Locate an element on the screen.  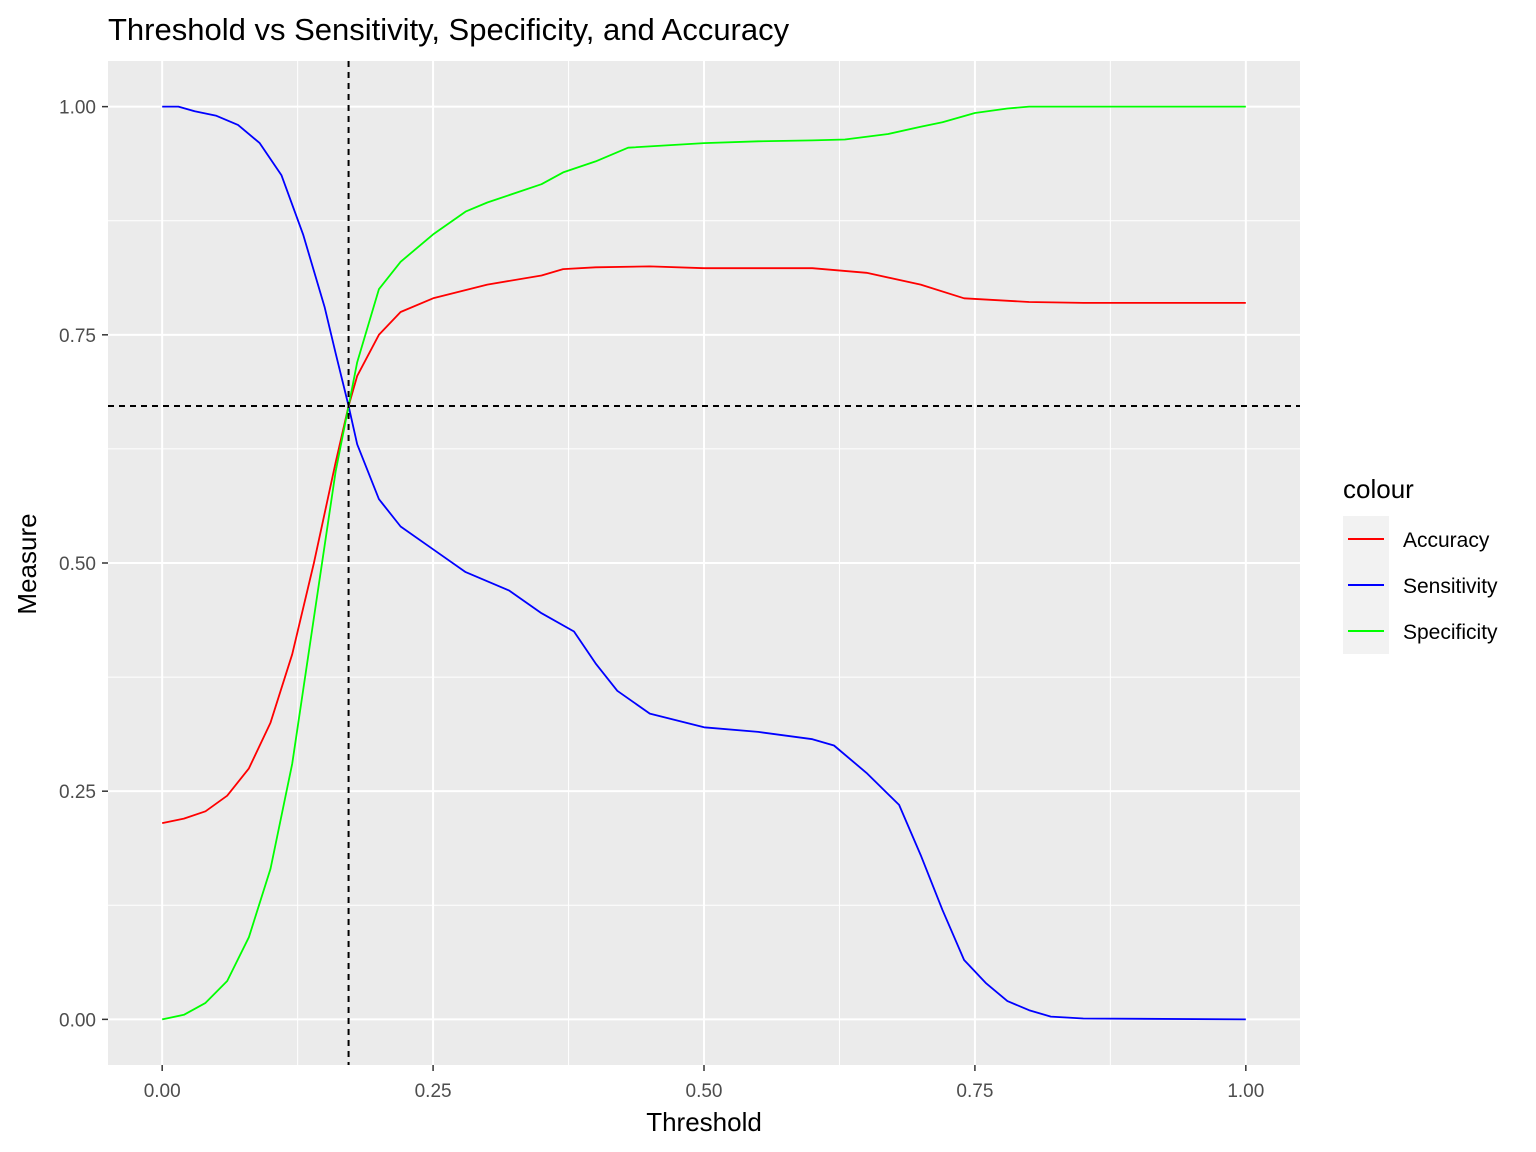
legend-label-specificity: Specificity is located at coordinates (1450, 632).